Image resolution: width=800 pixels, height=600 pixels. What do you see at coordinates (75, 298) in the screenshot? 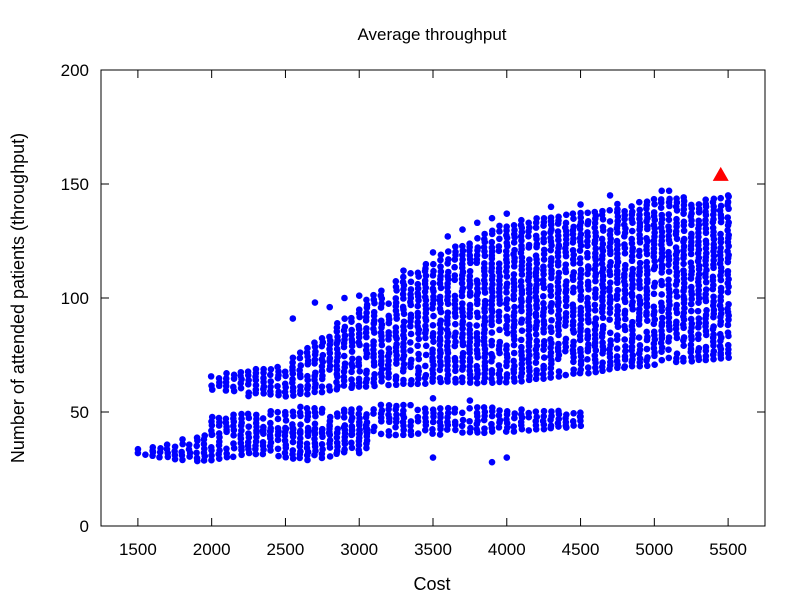
I see `y-tick-label: 100` at bounding box center [75, 298].